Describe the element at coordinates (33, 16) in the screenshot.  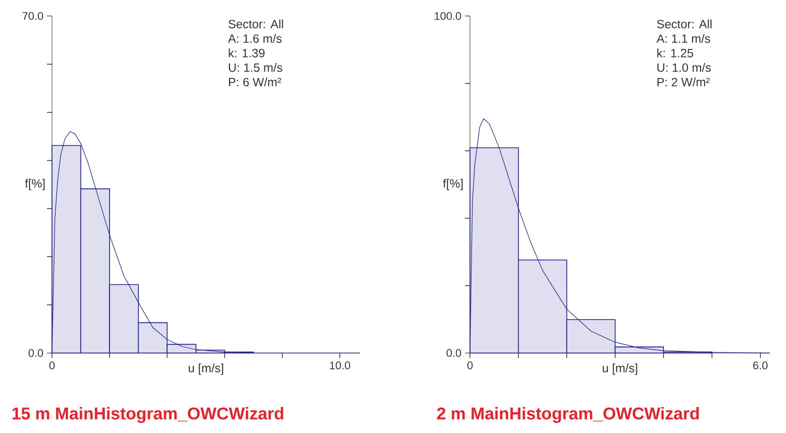
I see `y-tick-label: 70.0` at that location.